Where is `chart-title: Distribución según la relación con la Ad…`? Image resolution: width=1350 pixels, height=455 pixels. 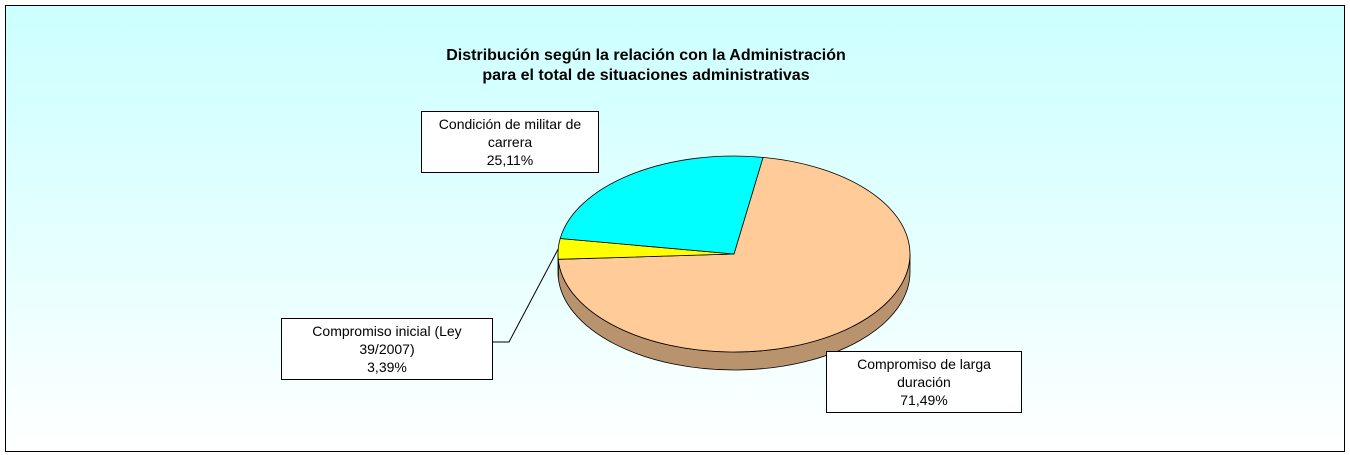 chart-title: Distribución según la relación con la Ad… is located at coordinates (646, 65).